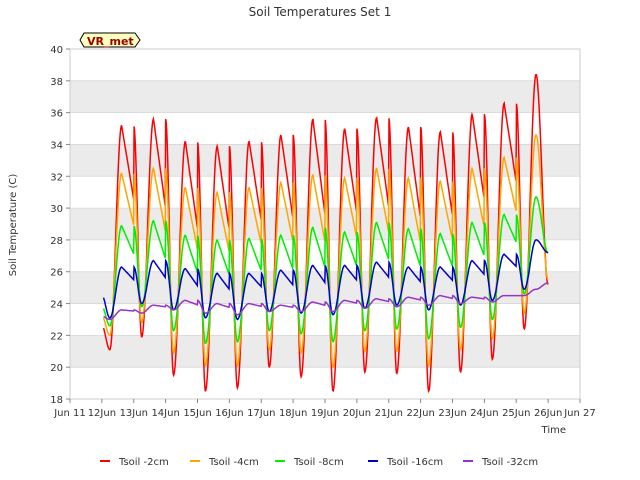 The width and height of the screenshot is (640, 480). What do you see at coordinates (56, 400) in the screenshot?
I see `y-tick-label: 18` at bounding box center [56, 400].